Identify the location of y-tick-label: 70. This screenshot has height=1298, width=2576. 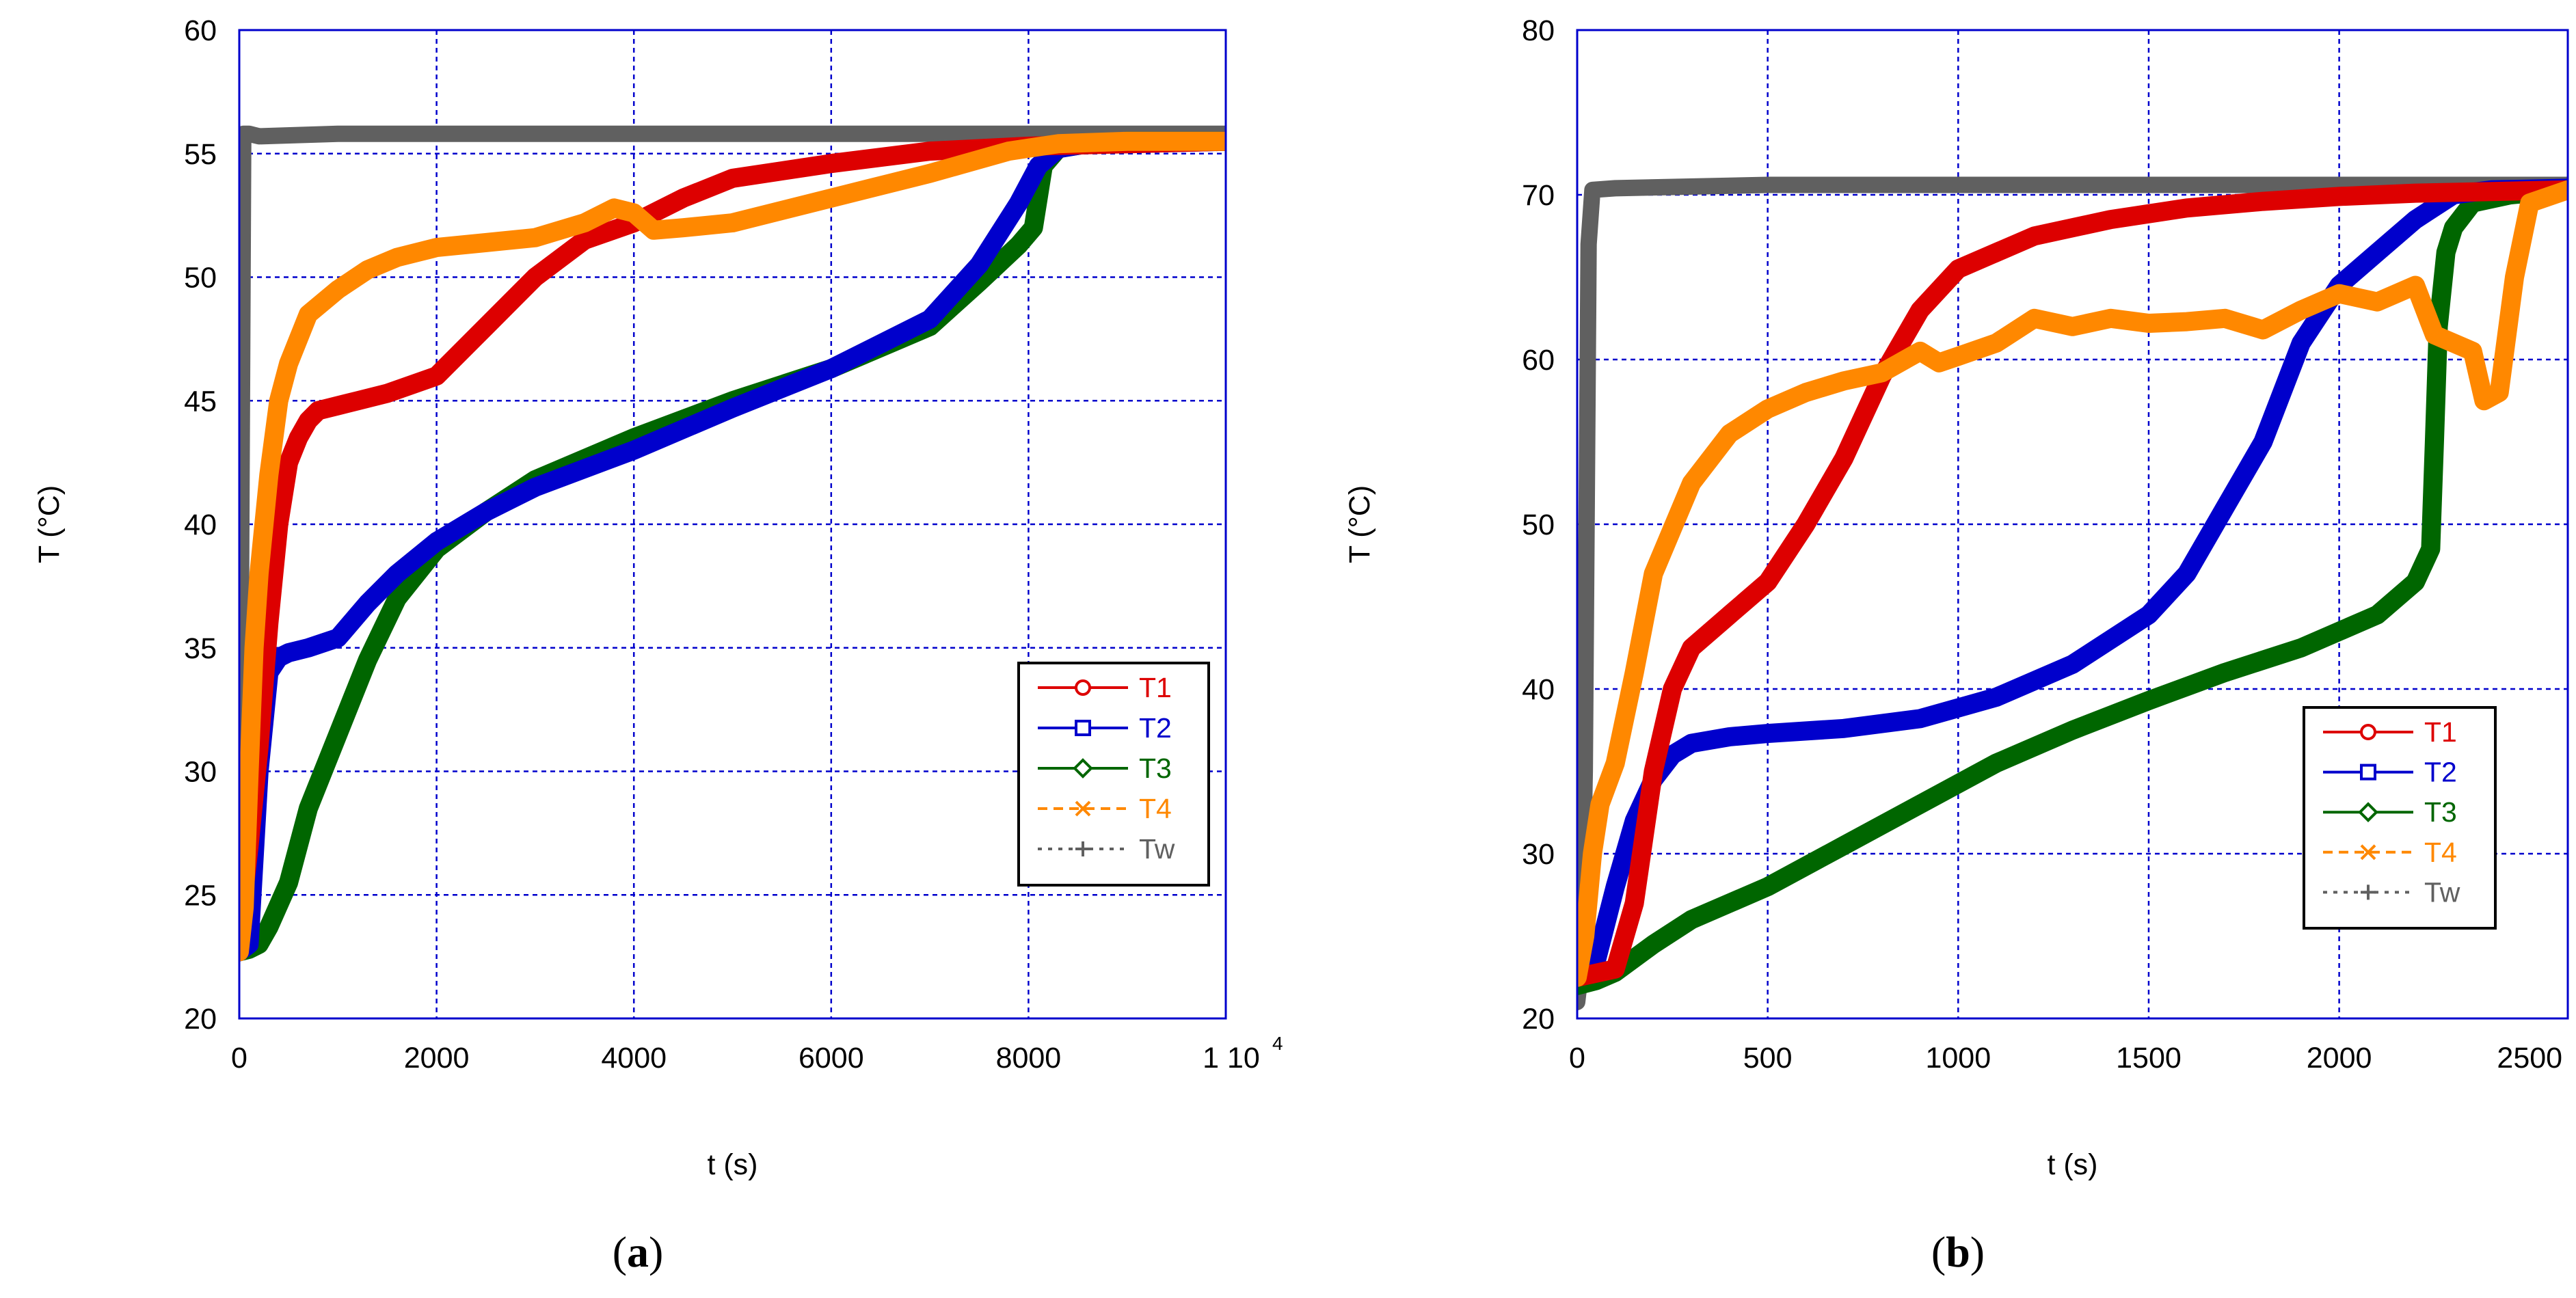
(1538, 196).